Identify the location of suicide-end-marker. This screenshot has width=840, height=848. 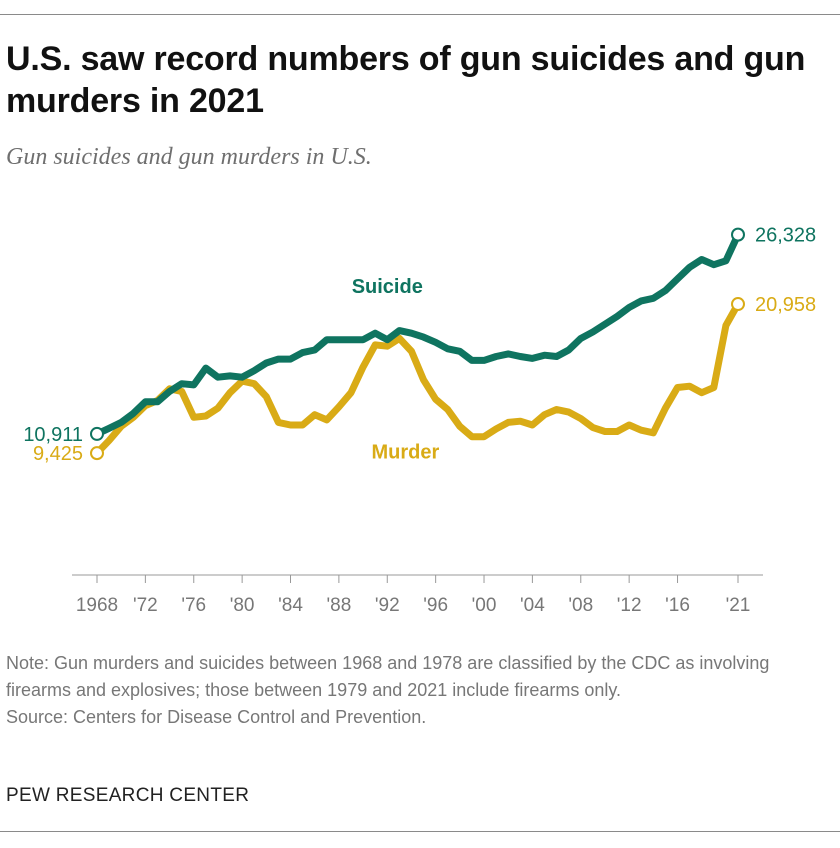
(738, 234).